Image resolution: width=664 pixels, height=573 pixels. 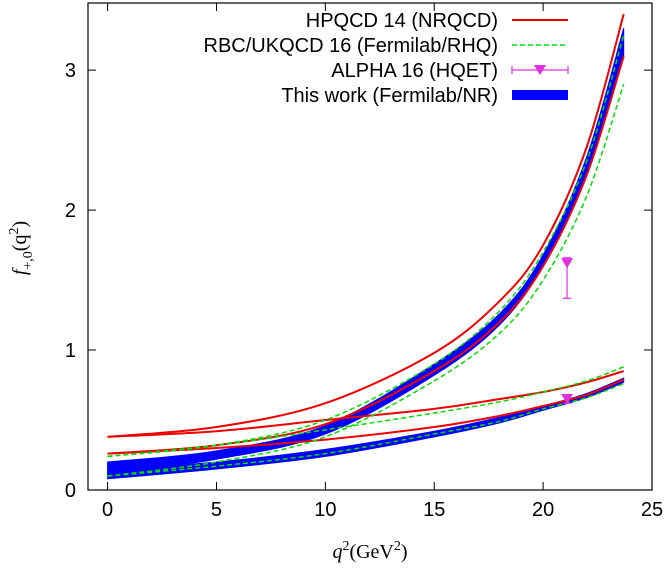 I want to click on y-axis-label: f+,0(q2), so click(x=21, y=248).